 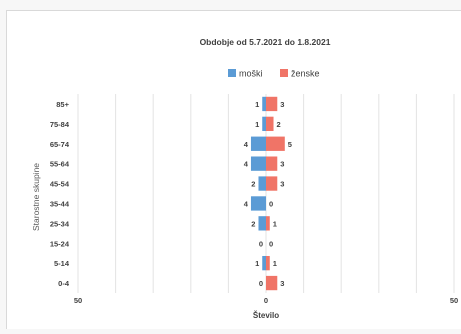 What do you see at coordinates (60, 243) in the screenshot?
I see `category-label: 15-24` at bounding box center [60, 243].